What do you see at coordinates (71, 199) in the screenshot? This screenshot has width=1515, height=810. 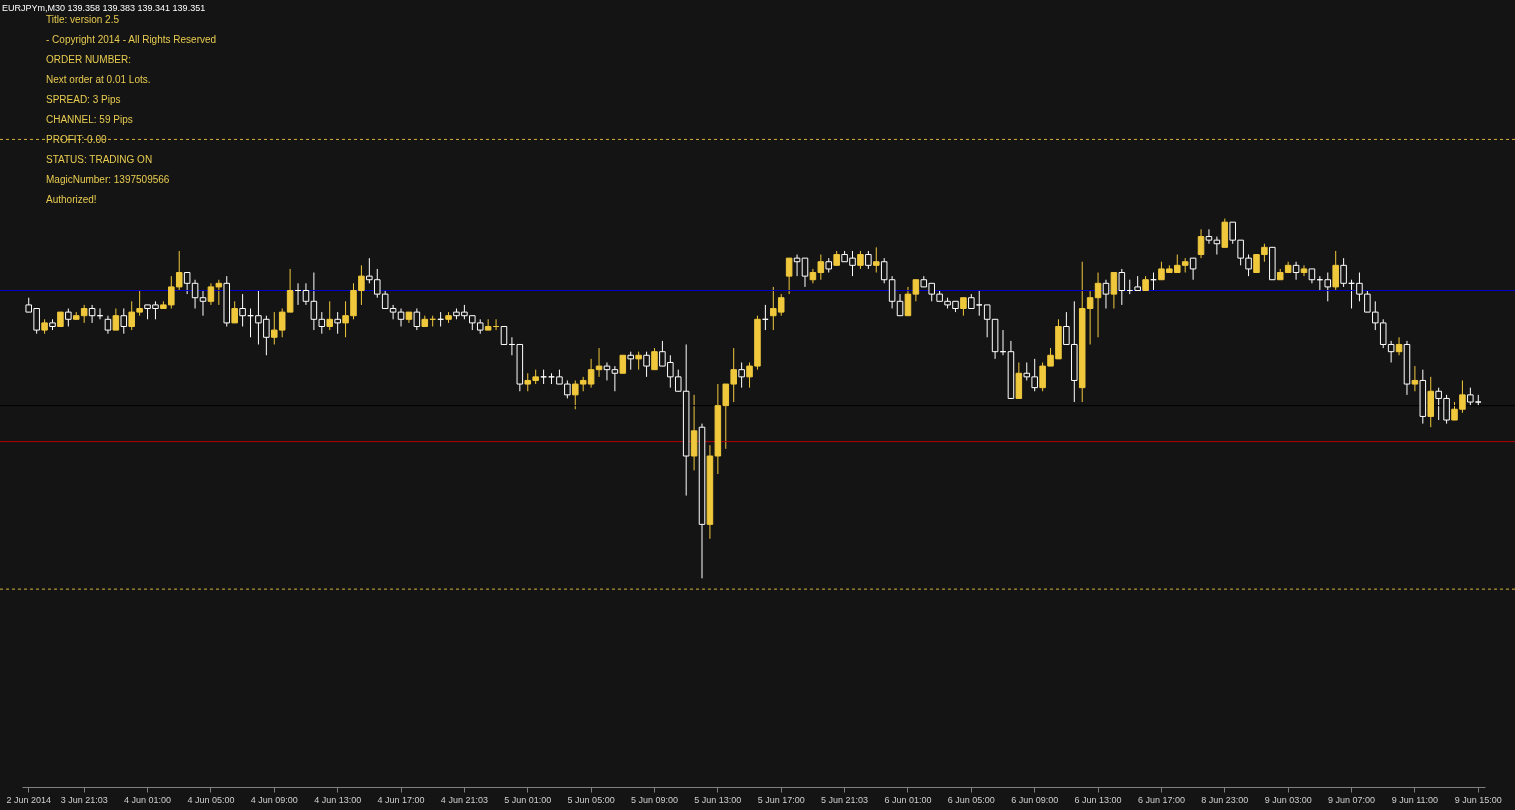 I see `text: Authorized!` at bounding box center [71, 199].